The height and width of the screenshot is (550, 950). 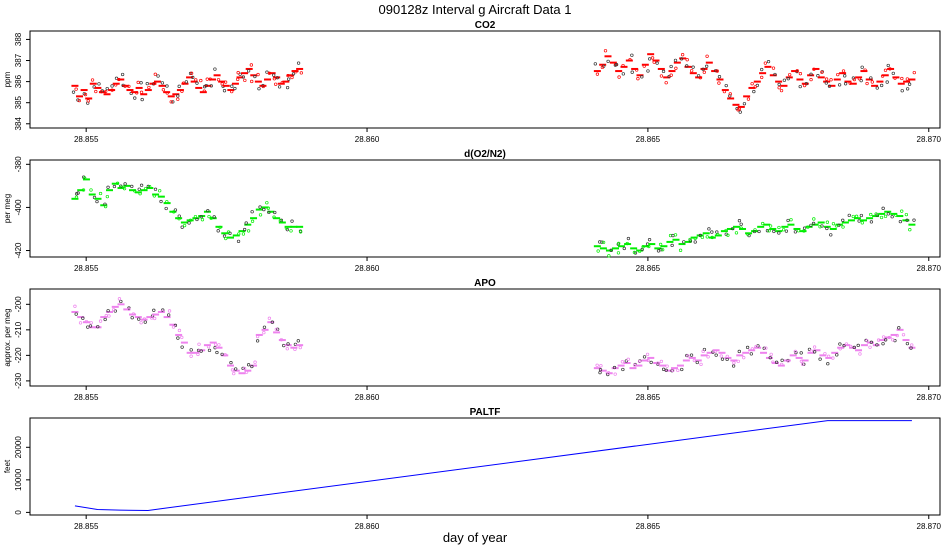 What do you see at coordinates (86, 397) in the screenshot?
I see `apo-x-tick-label: 28.855` at bounding box center [86, 397].